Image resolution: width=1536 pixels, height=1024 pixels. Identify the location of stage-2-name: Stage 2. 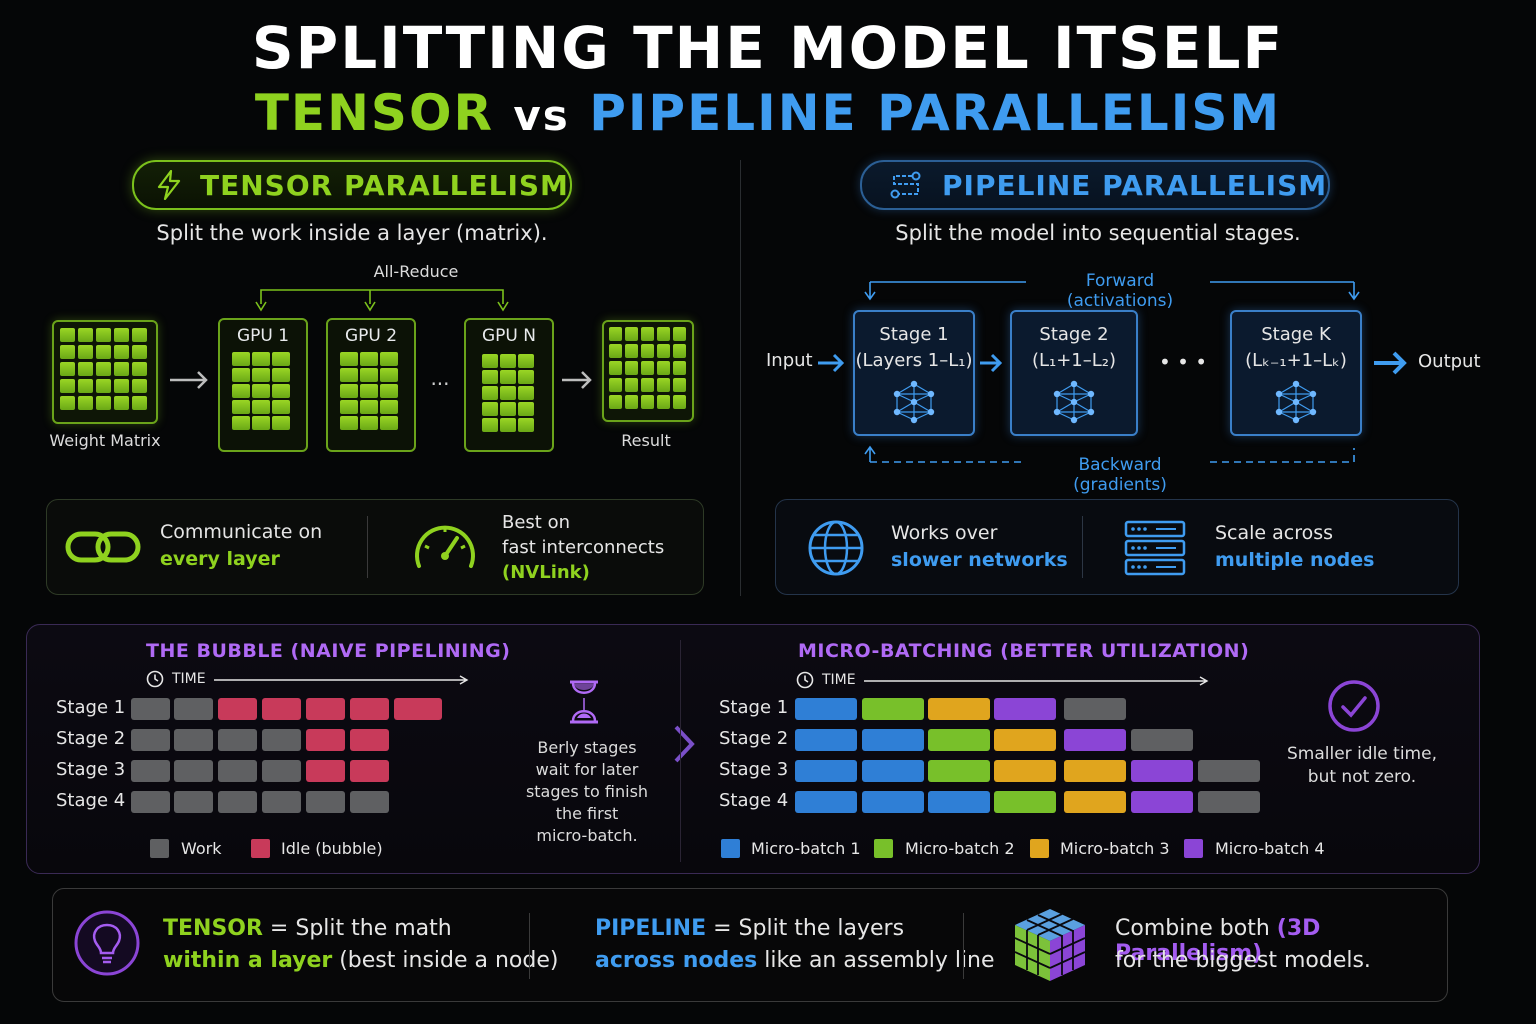
(1074, 334).